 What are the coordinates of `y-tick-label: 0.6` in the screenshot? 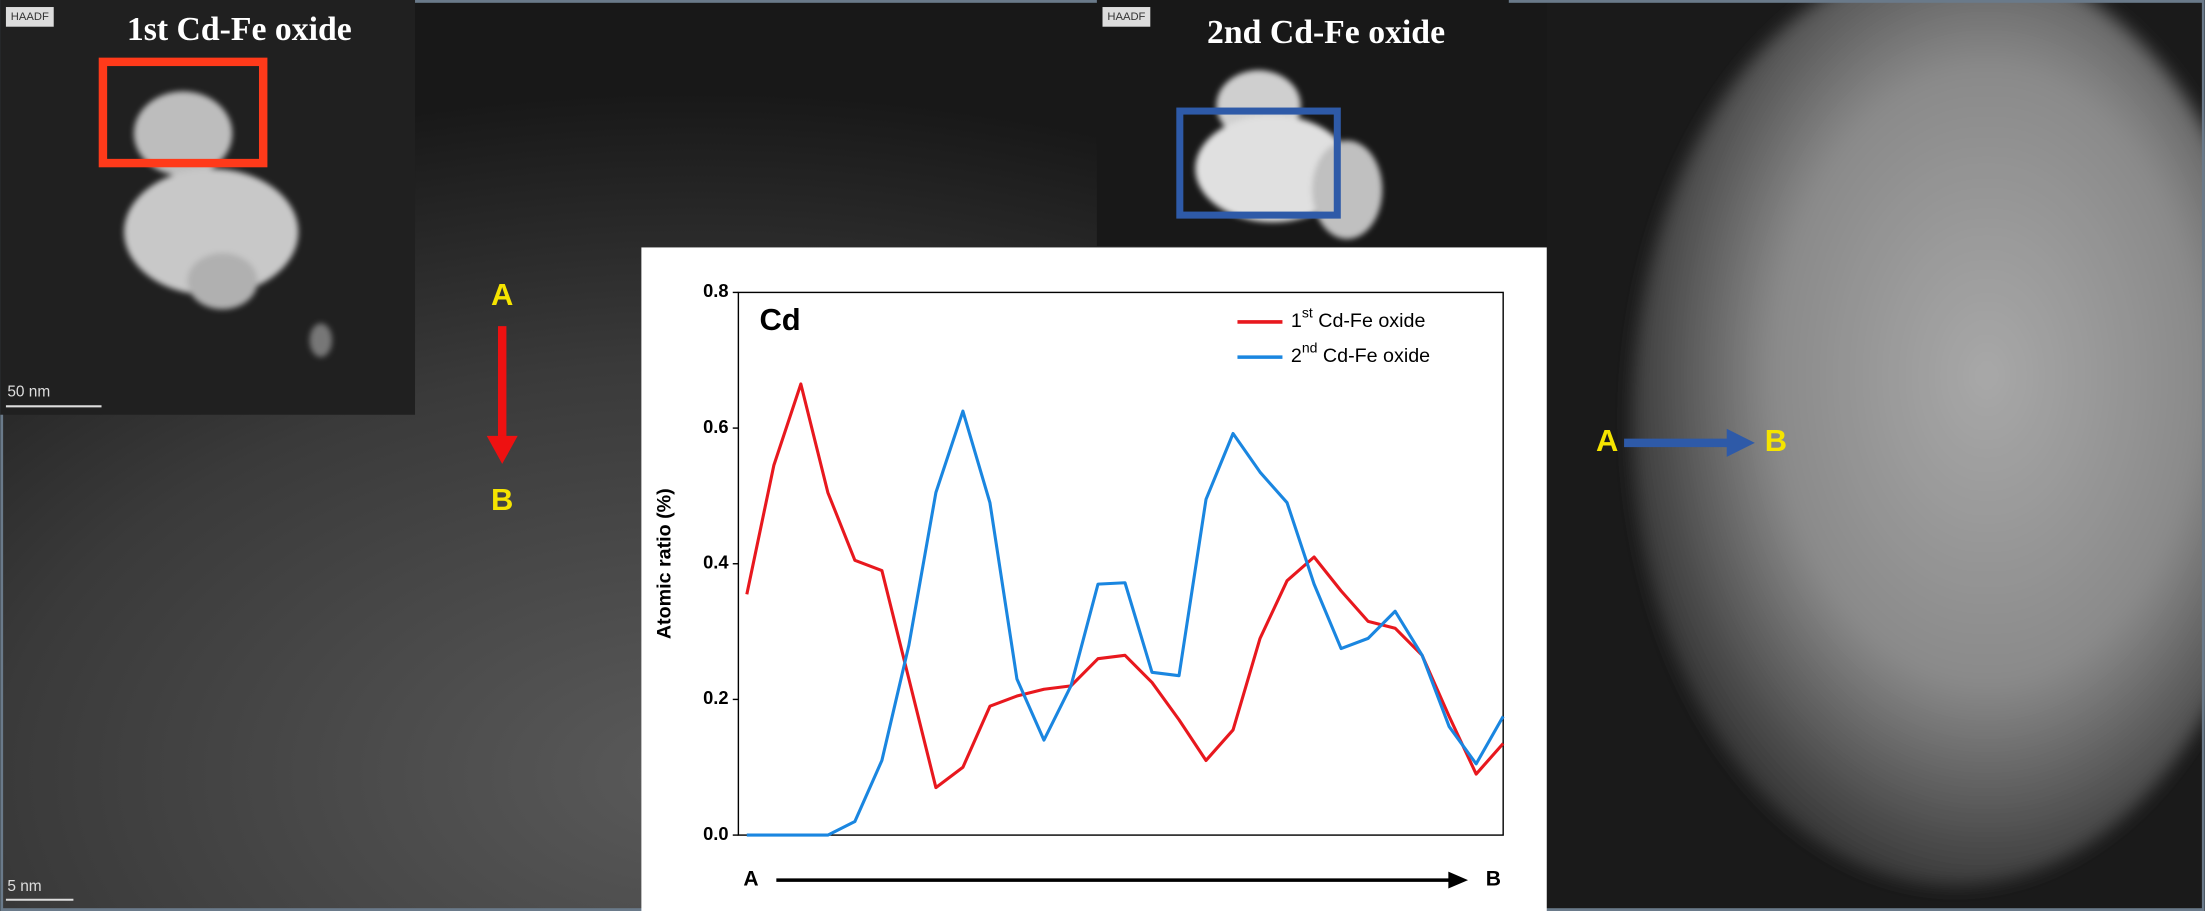 It's located at (715, 426).